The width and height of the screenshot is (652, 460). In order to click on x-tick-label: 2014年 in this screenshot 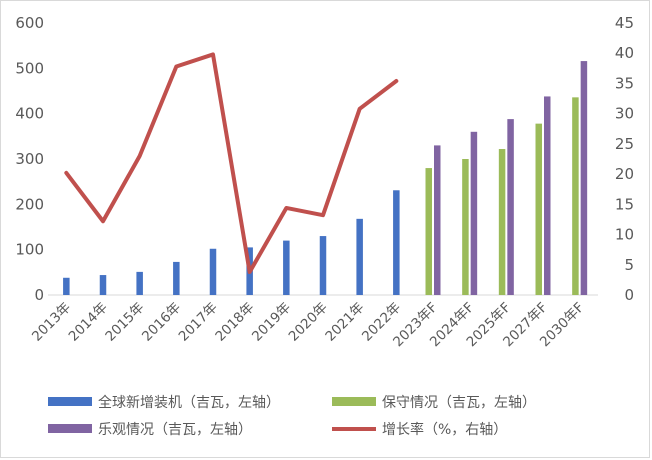, I will do `click(88, 322)`.